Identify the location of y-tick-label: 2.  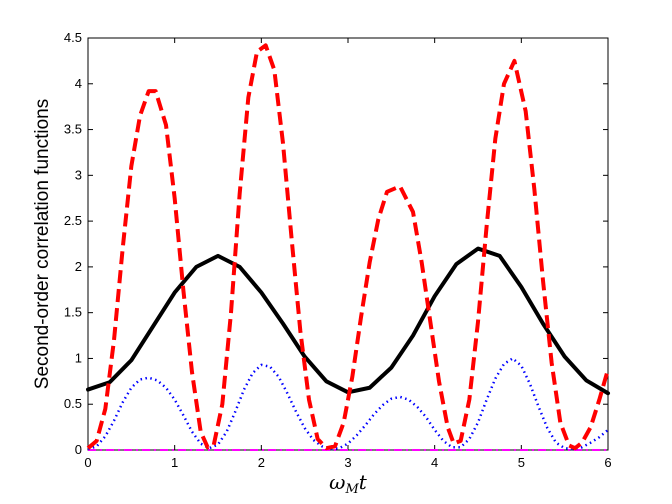
(78, 266).